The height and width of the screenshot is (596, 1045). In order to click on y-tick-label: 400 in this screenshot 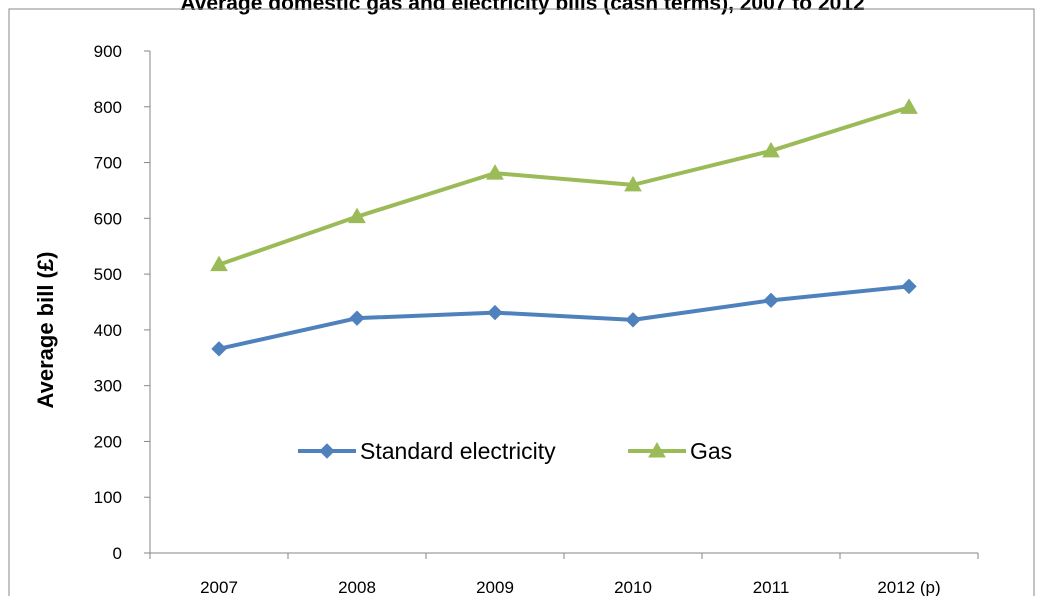, I will do `click(108, 330)`.